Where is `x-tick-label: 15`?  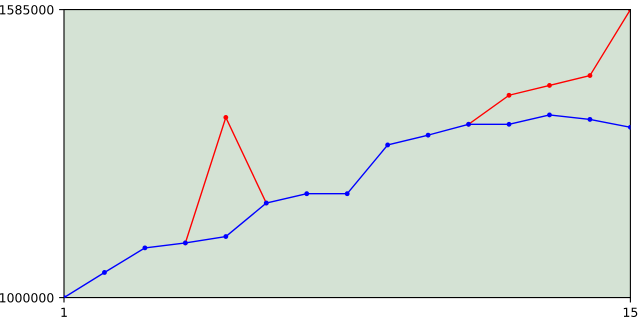 x-tick-label: 15 is located at coordinates (631, 312).